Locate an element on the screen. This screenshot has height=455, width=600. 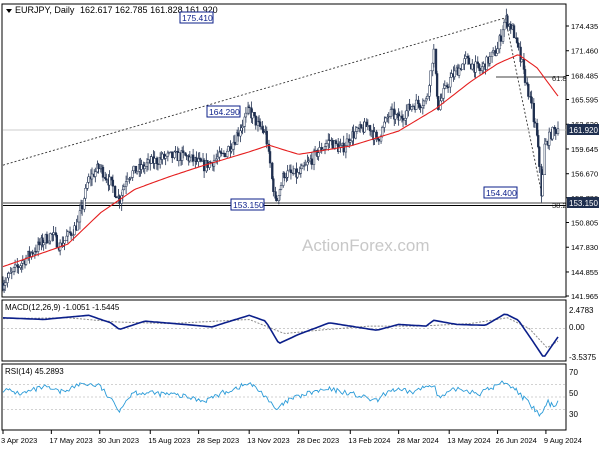
x-tick-label: 17 May 2023 is located at coordinates (70, 440).